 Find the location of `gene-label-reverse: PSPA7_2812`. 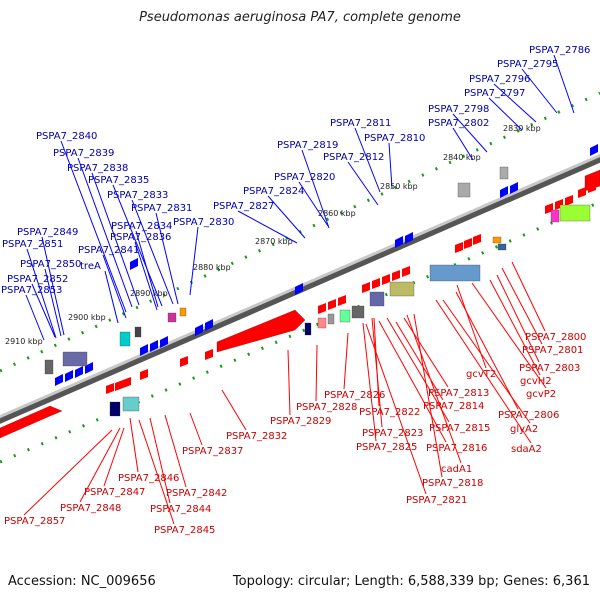

gene-label-reverse: PSPA7_2812 is located at coordinates (353, 157).